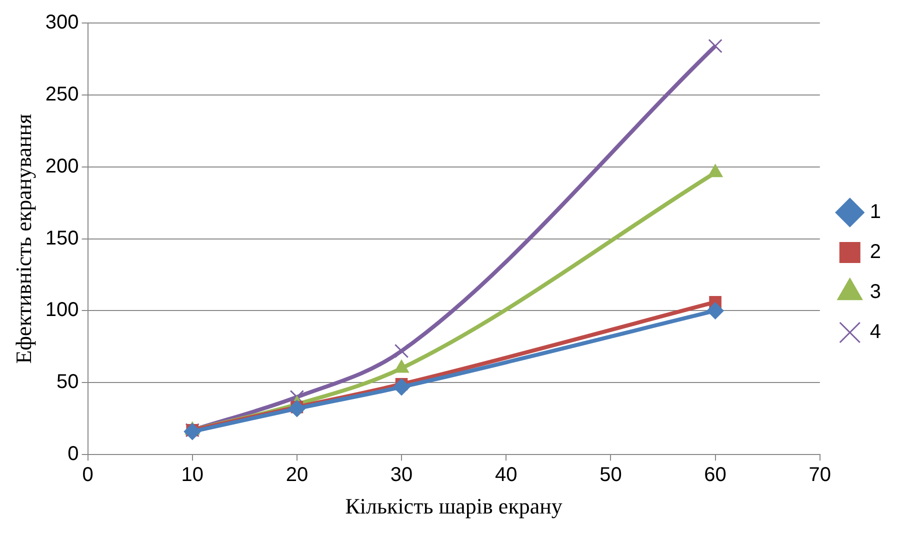 This screenshot has height=533, width=909. I want to click on y-tick-label: 300, so click(62, 23).